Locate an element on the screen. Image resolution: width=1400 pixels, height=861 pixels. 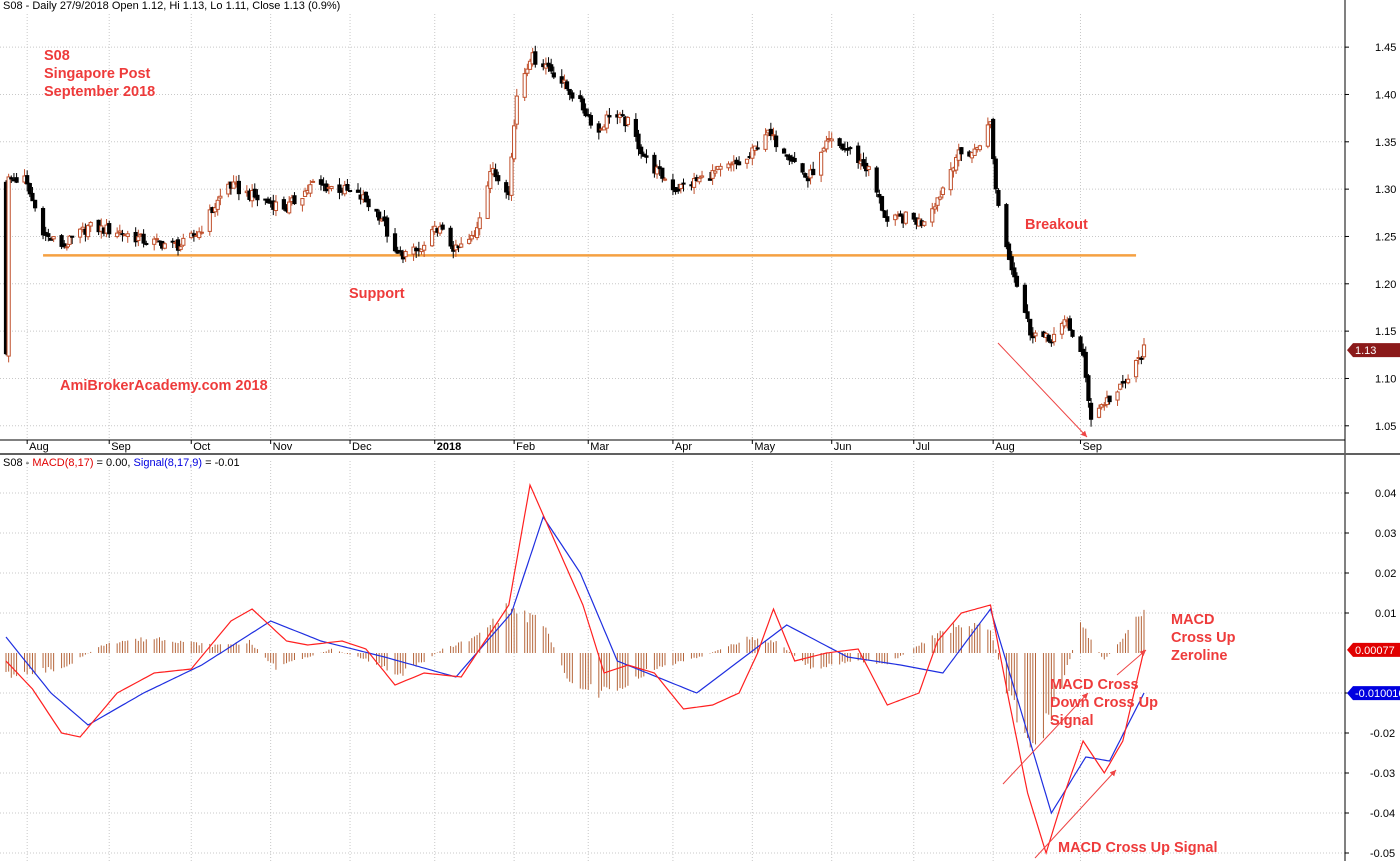
cross-down-line-1: MACD Cross is located at coordinates (1094, 685).